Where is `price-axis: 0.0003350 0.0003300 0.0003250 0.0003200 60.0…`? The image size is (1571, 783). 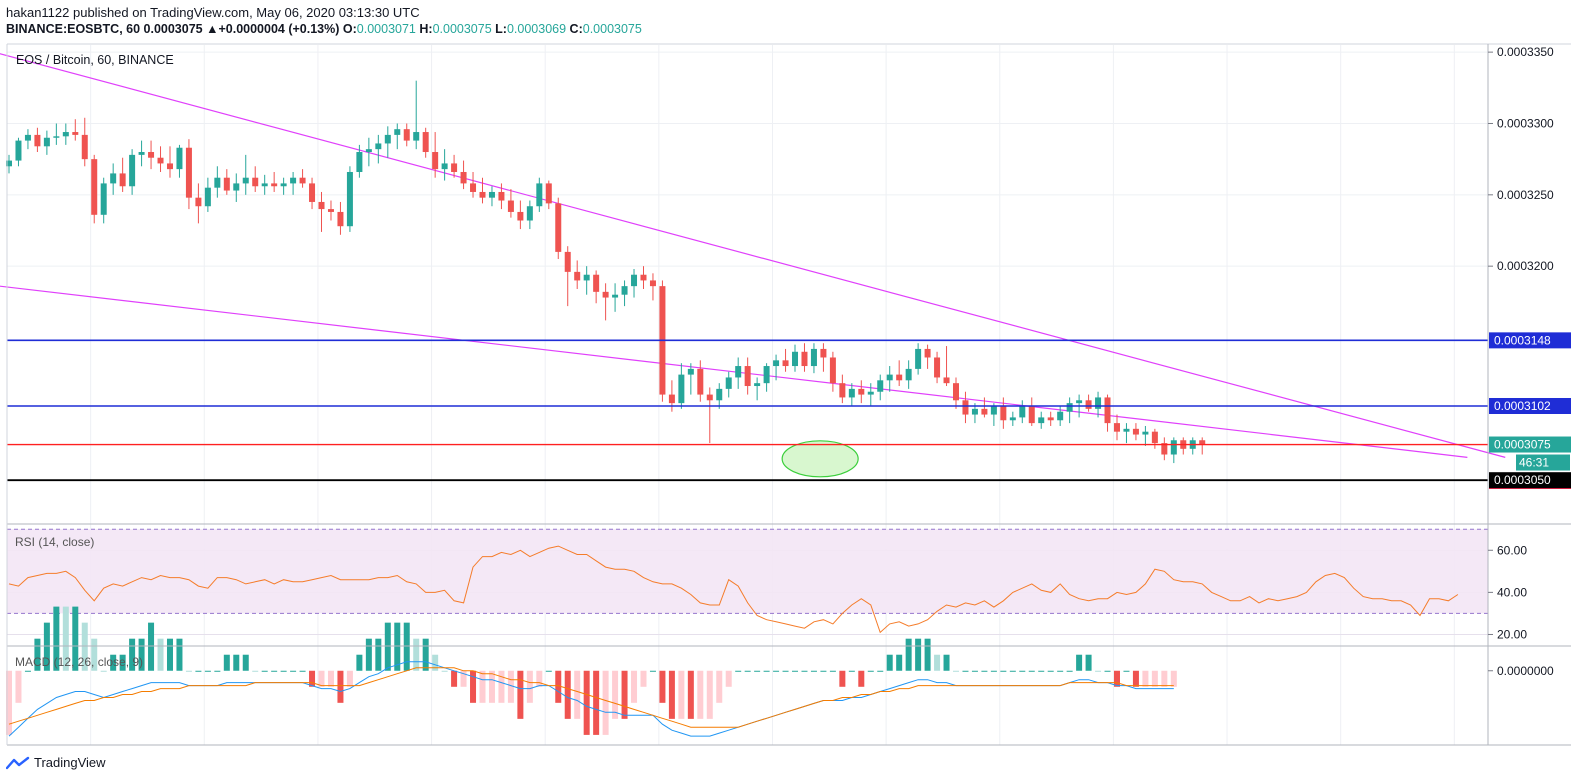
price-axis: 0.0003350 0.0003300 0.0003250 0.0003200 60.0… is located at coordinates (1529, 361).